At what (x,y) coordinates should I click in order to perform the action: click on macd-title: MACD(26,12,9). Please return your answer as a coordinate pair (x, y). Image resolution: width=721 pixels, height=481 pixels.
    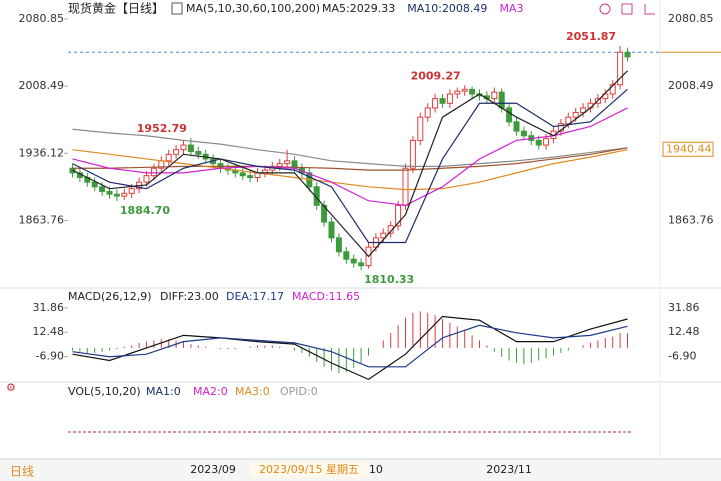
    Looking at the image, I should click on (110, 296).